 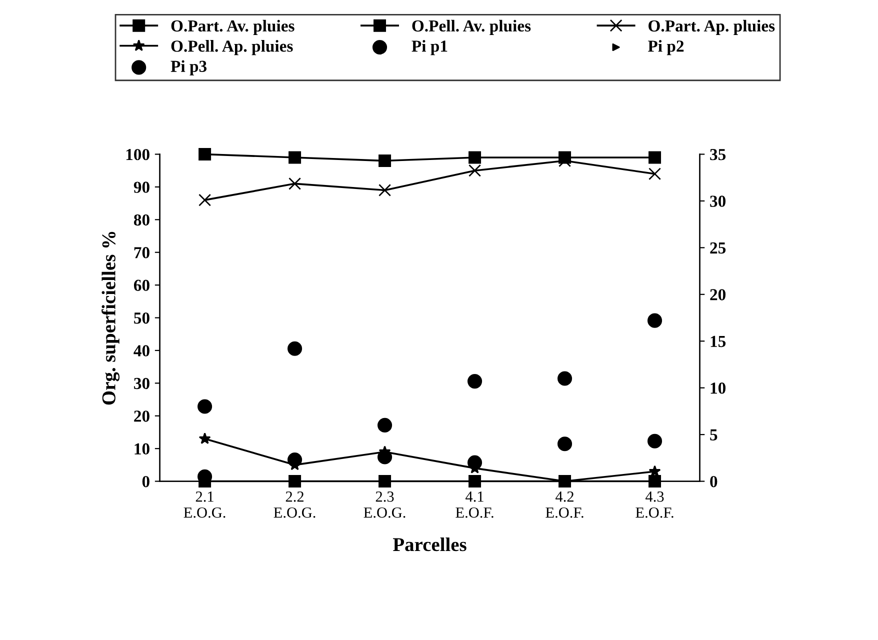 What do you see at coordinates (142, 350) in the screenshot?
I see `y-tick-label: 40` at bounding box center [142, 350].